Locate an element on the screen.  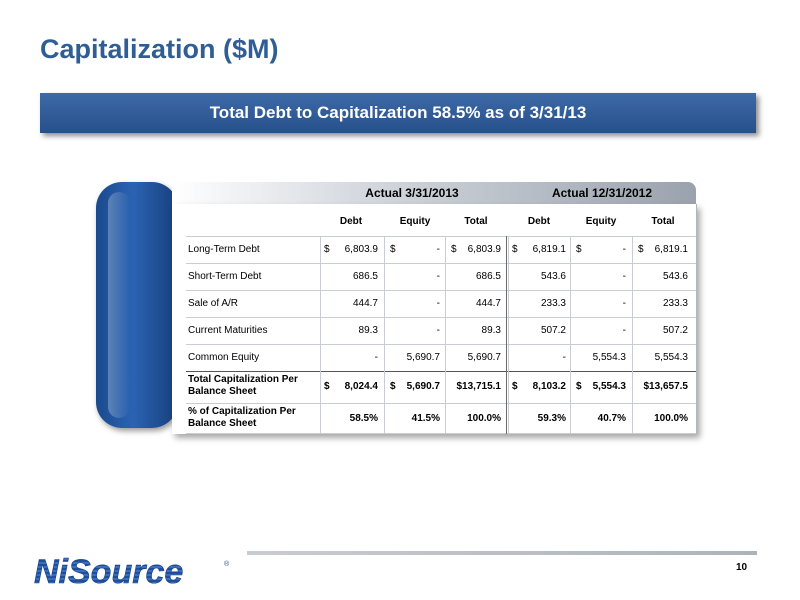
cell-value: 59.3% is located at coordinates (551, 418).